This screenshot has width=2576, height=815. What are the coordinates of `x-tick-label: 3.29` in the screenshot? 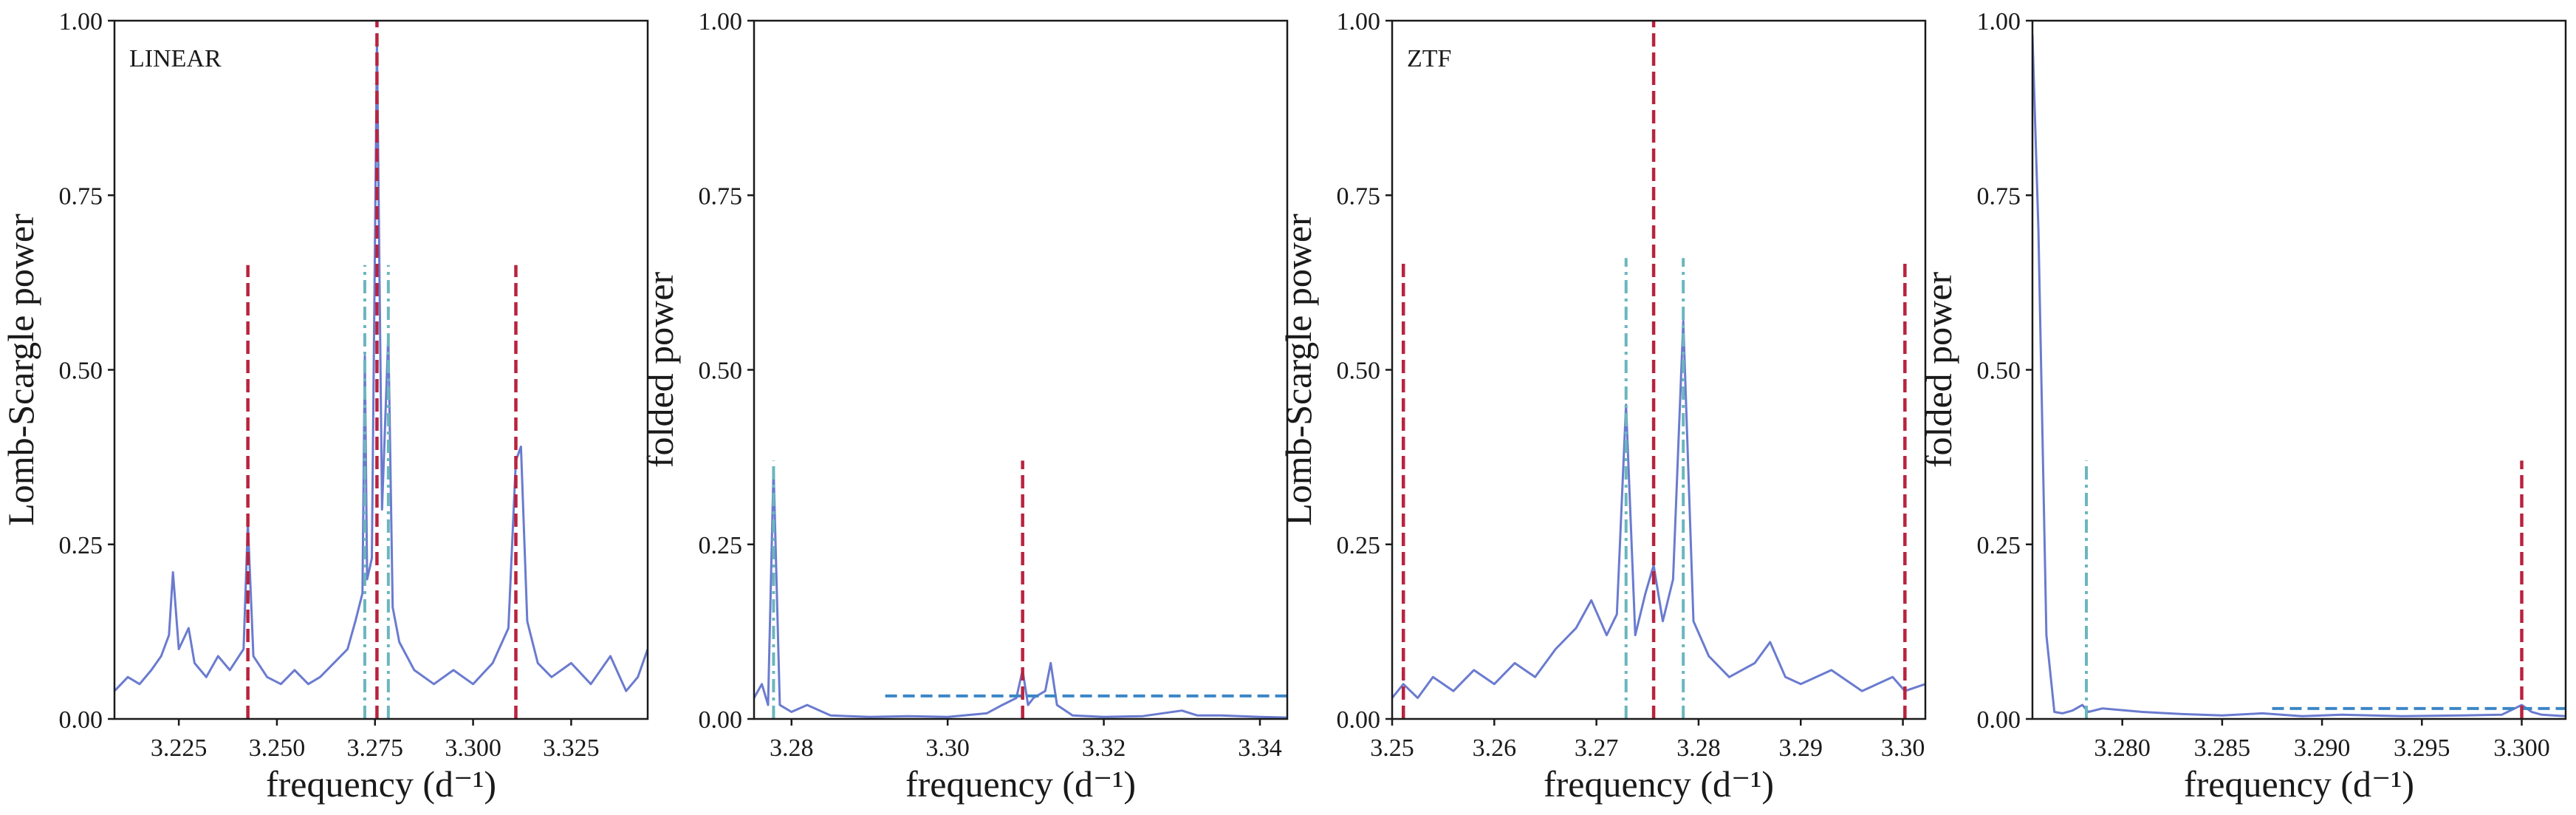 It's located at (1801, 748).